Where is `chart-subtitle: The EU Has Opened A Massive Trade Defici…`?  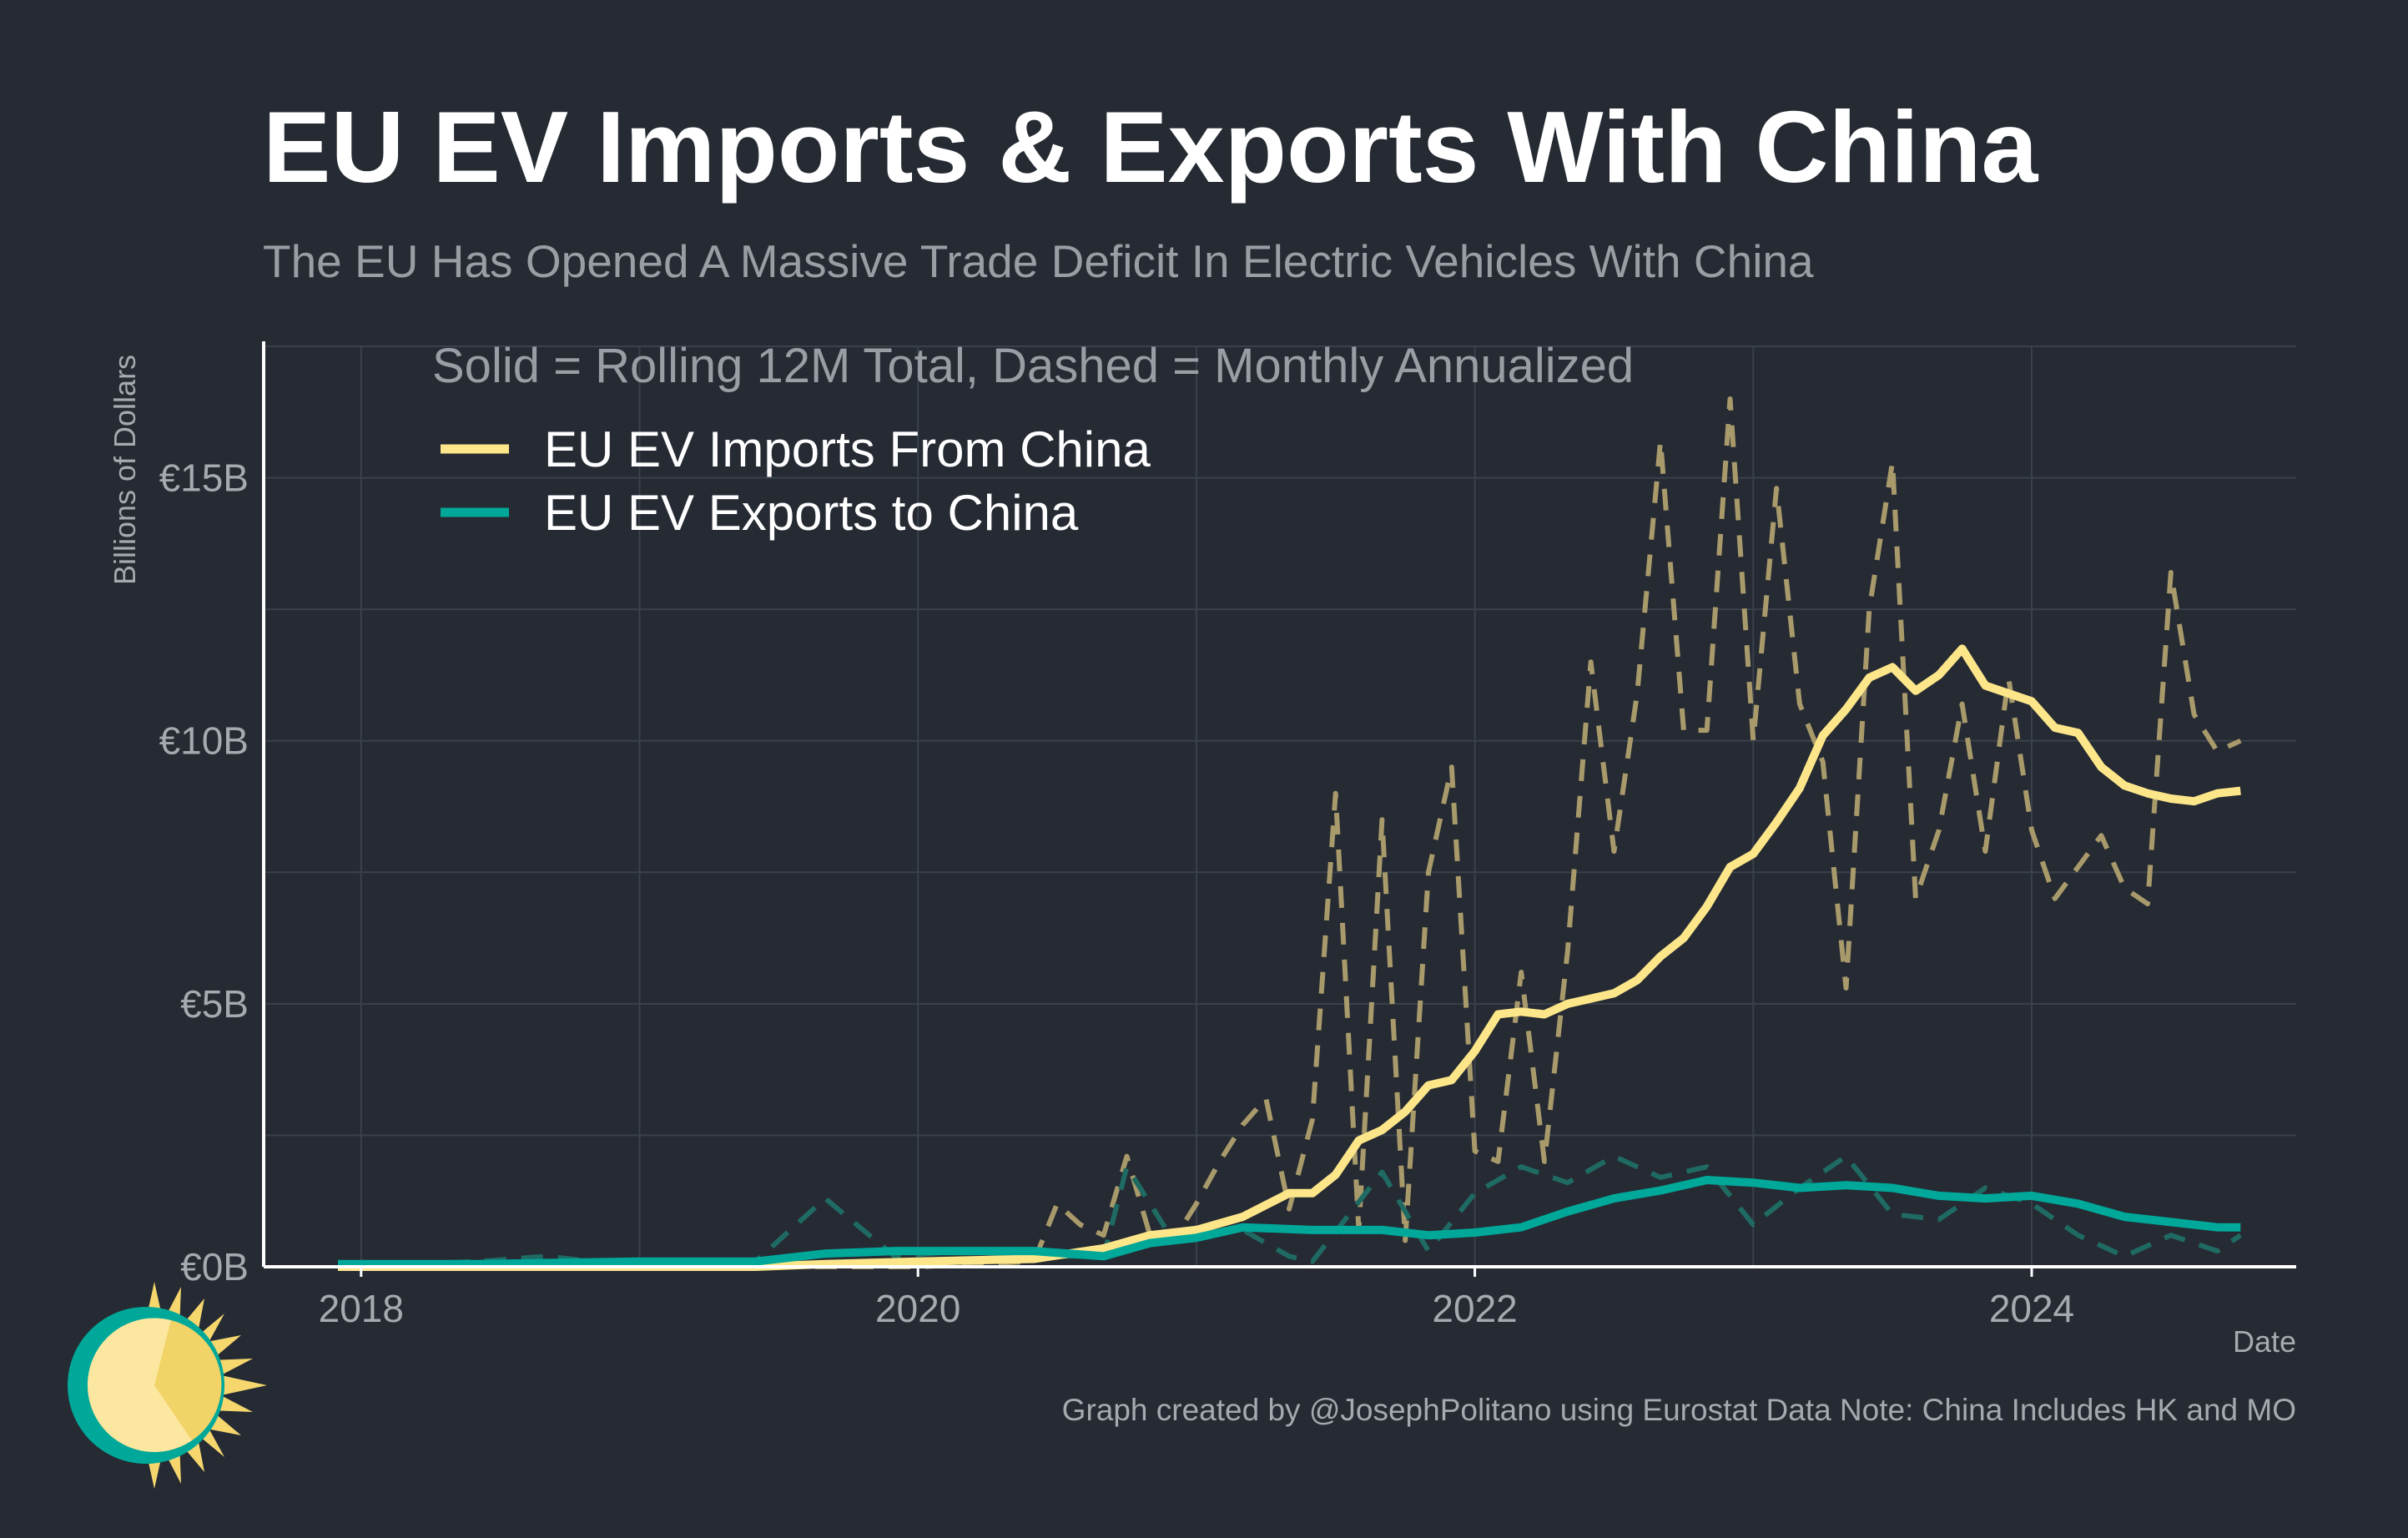
chart-subtitle: The EU Has Opened A Massive Trade Defici… is located at coordinates (1038, 261).